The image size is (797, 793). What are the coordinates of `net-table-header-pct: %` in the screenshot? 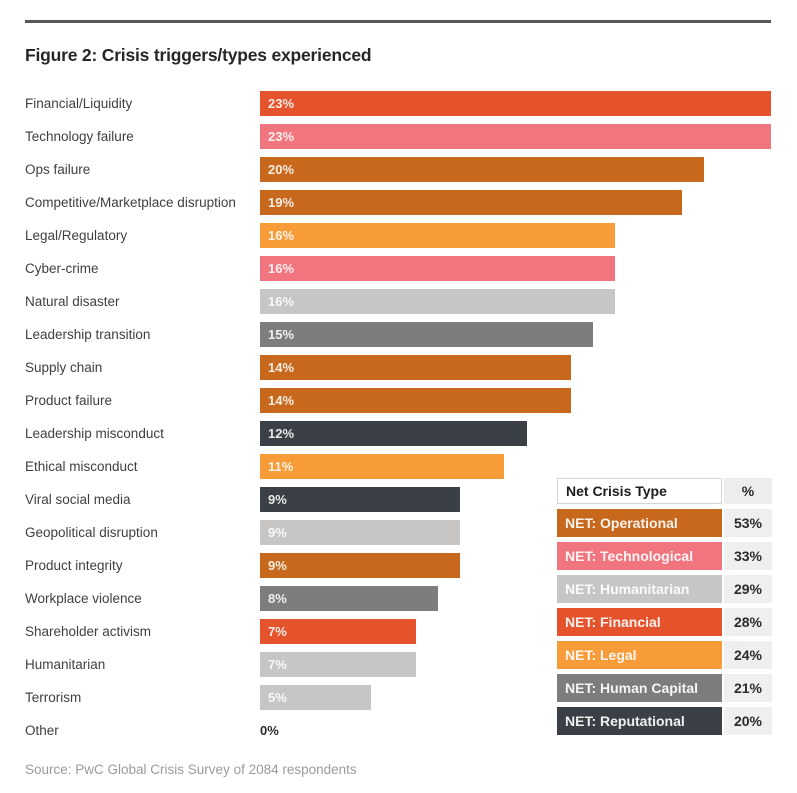 It's located at (748, 491).